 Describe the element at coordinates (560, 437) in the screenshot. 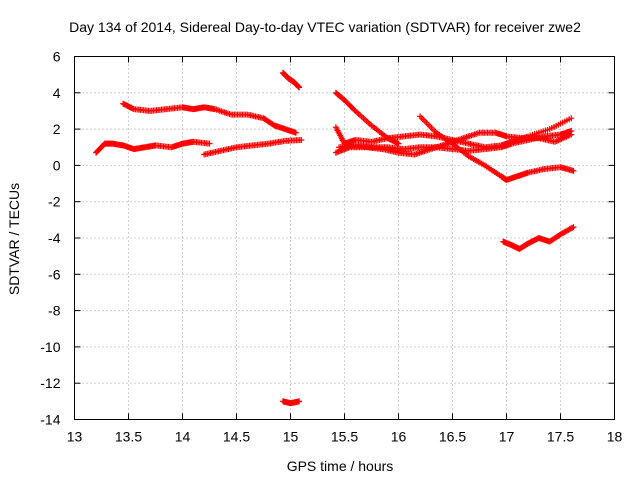

I see `x-tick-label: 17.5` at that location.